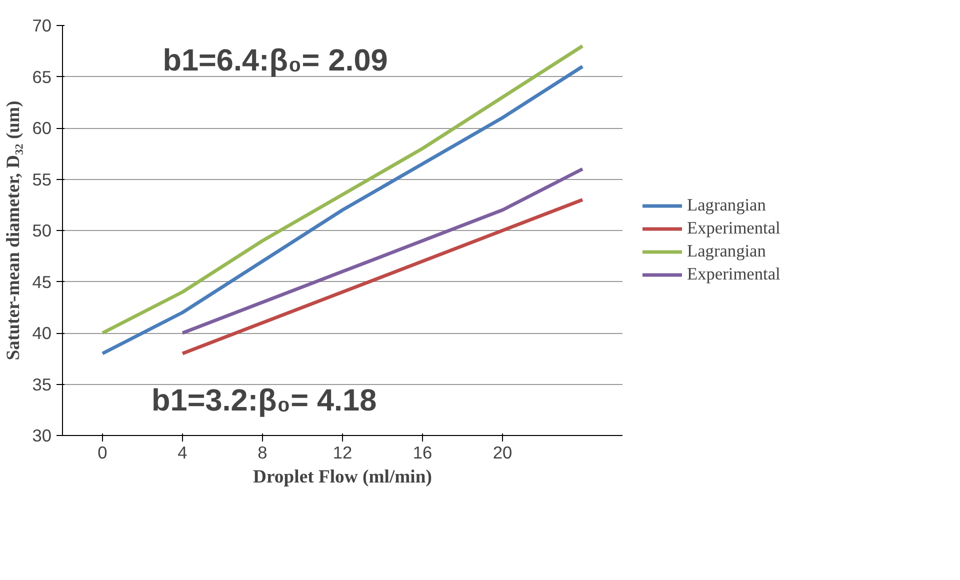  Describe the element at coordinates (42, 230) in the screenshot. I see `y-tick-label: 50` at that location.